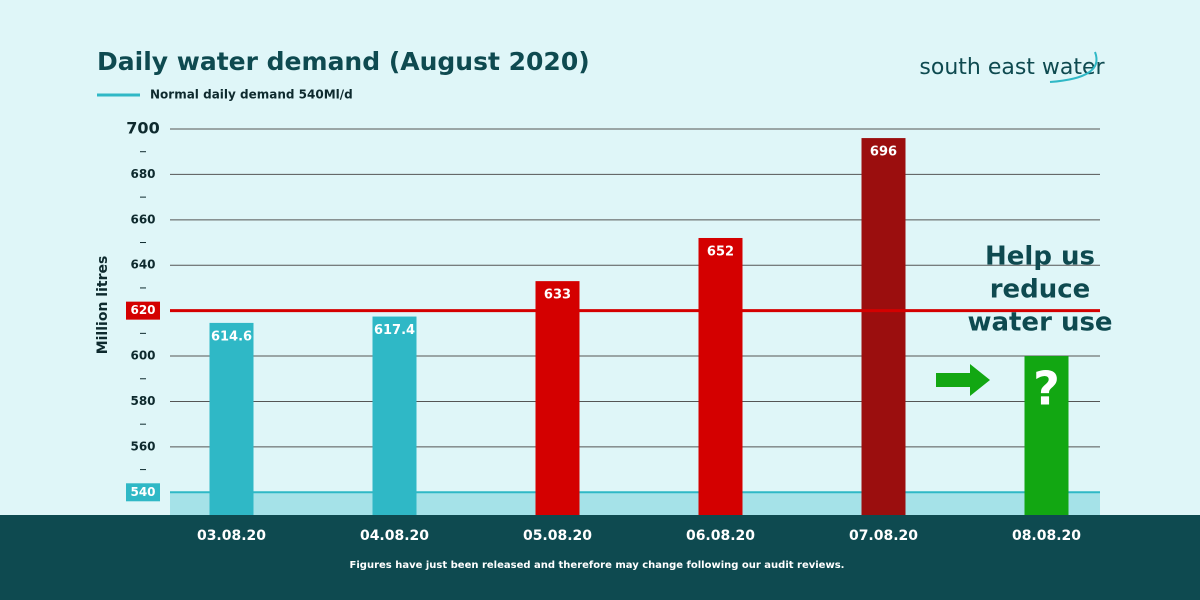 This screenshot has width=1200, height=600. Describe the element at coordinates (394, 330) in the screenshot. I see `value-label: 617.4` at that location.